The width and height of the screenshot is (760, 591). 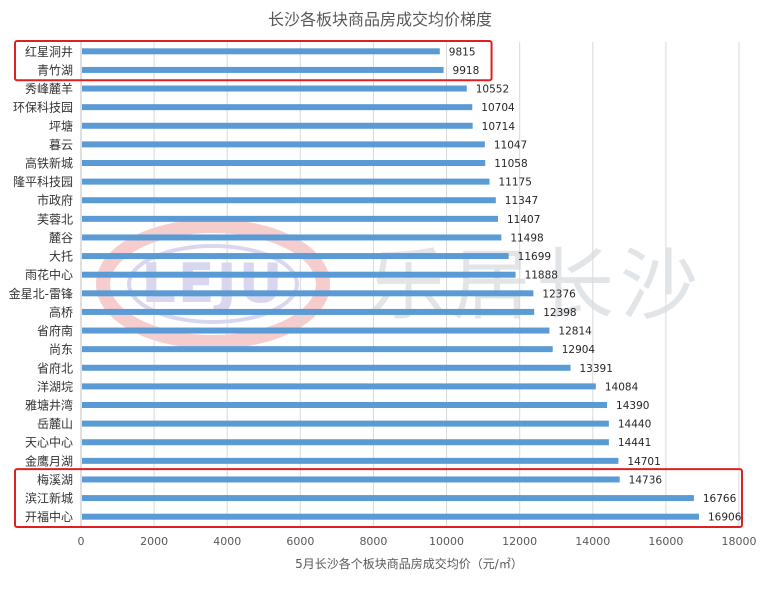 What do you see at coordinates (596, 369) in the screenshot?
I see `data-label: 13391` at bounding box center [596, 369].